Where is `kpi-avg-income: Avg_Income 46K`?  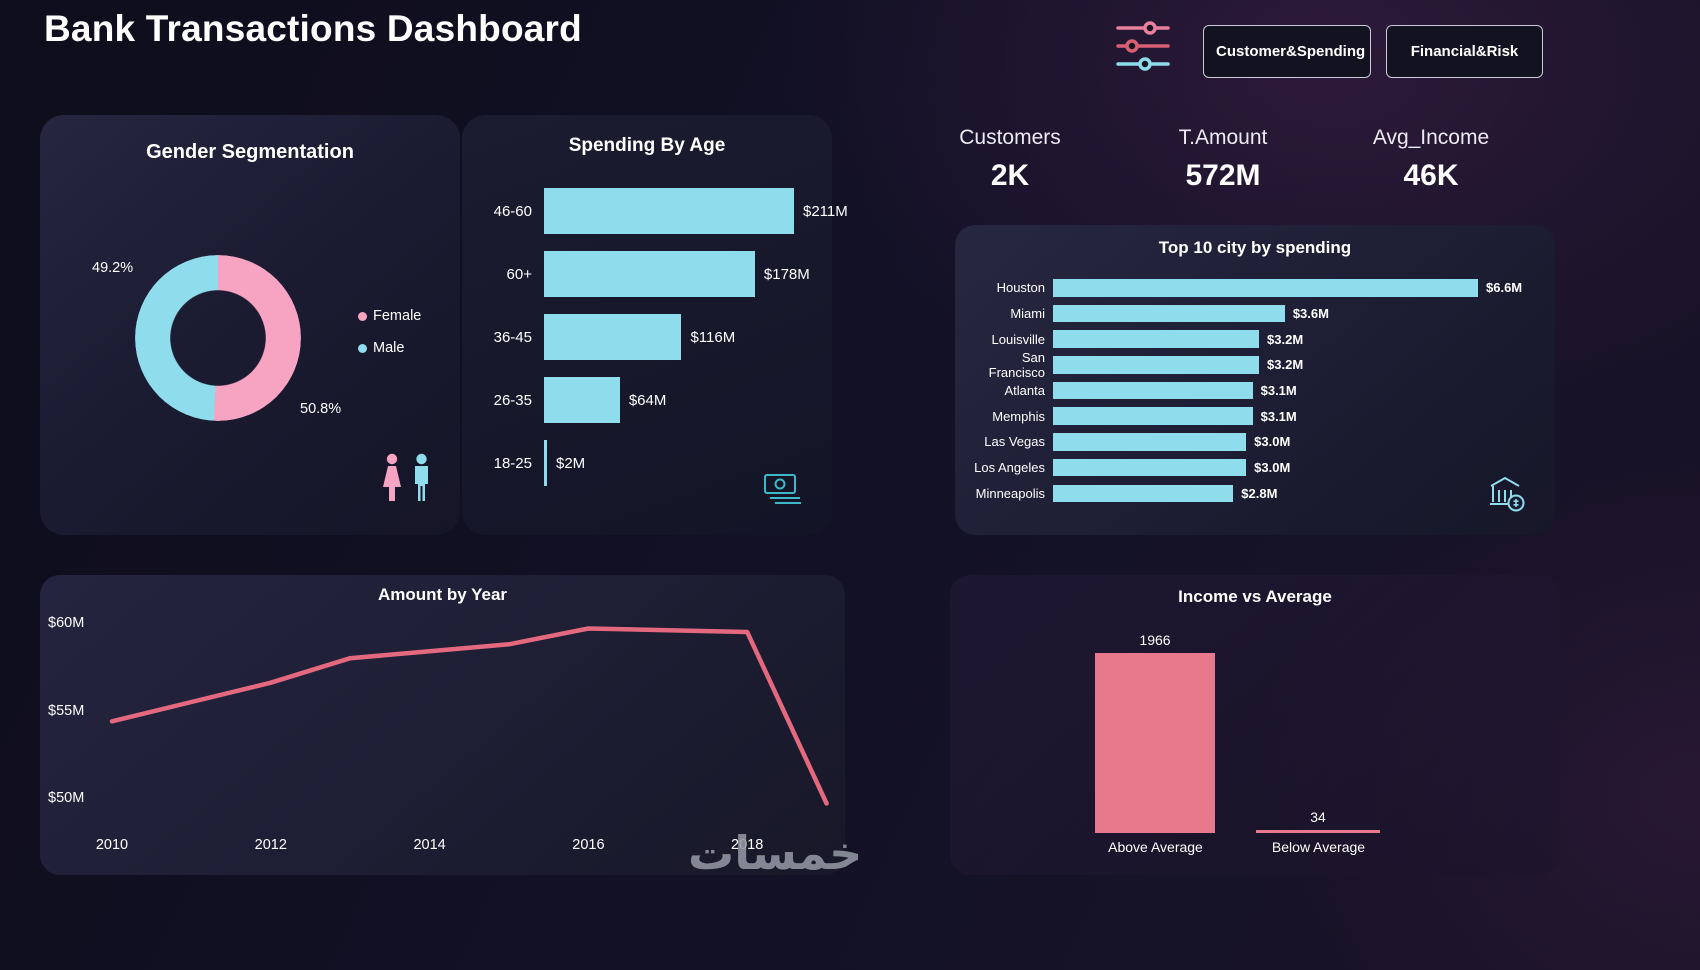 kpi-avg-income: Avg_Income 46K is located at coordinates (1431, 159).